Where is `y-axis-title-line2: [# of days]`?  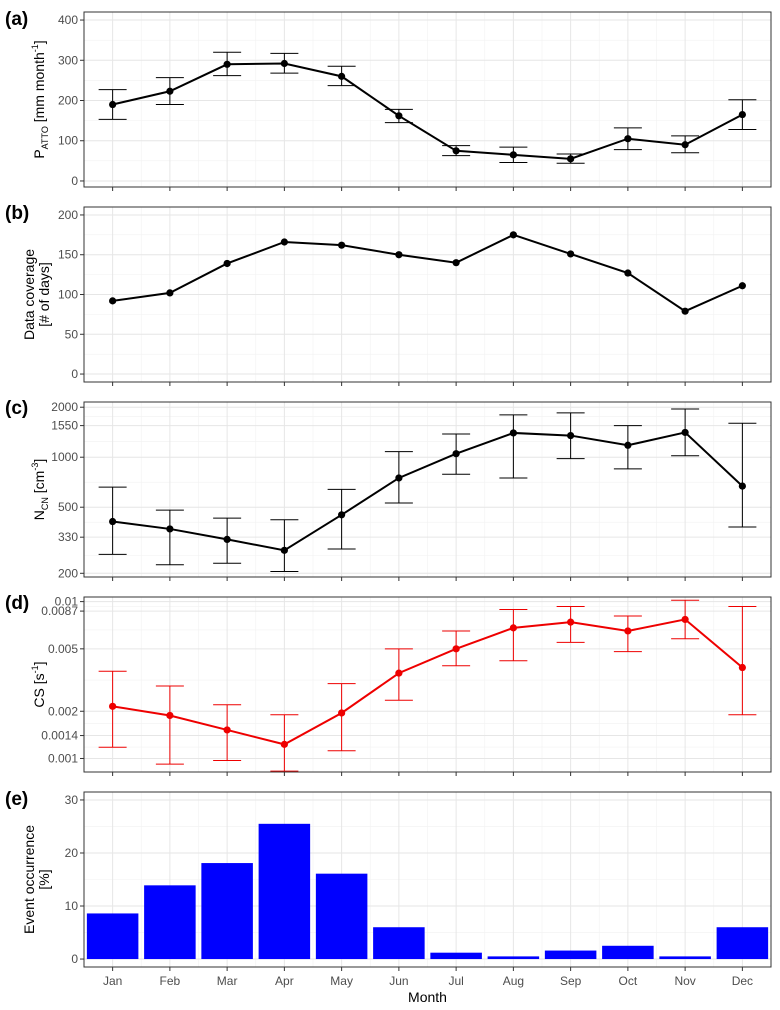
y-axis-title-line2: [# of days] is located at coordinates (44, 294).